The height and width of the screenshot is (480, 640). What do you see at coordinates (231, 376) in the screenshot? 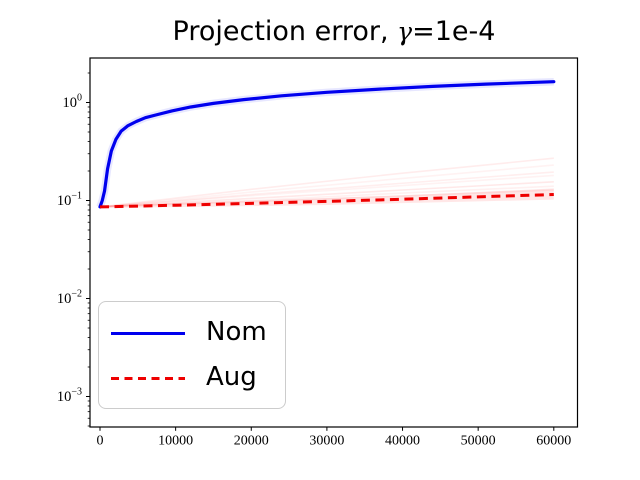
I see `legend-label-aug: Aug` at bounding box center [231, 376].